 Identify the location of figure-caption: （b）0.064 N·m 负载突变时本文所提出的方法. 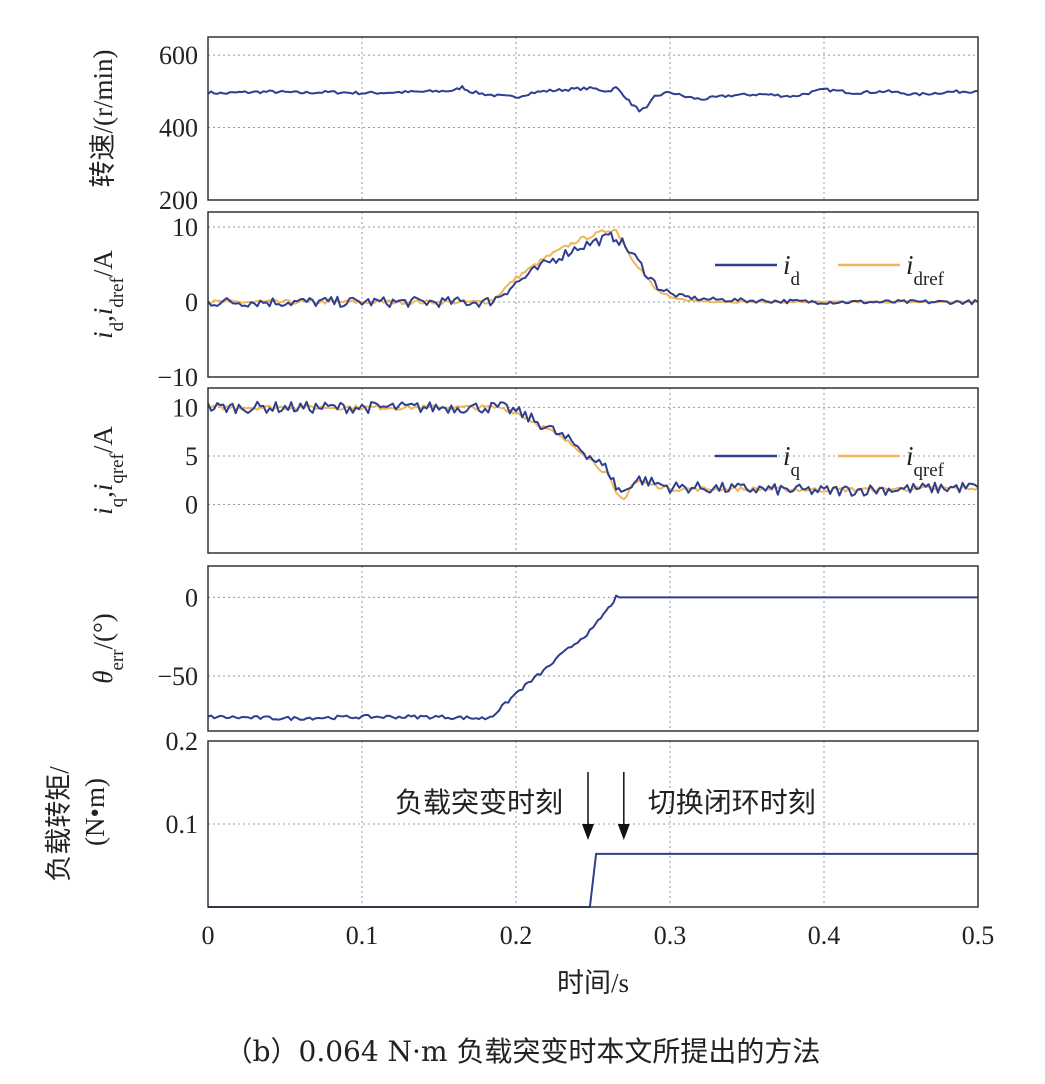
(522, 1051).